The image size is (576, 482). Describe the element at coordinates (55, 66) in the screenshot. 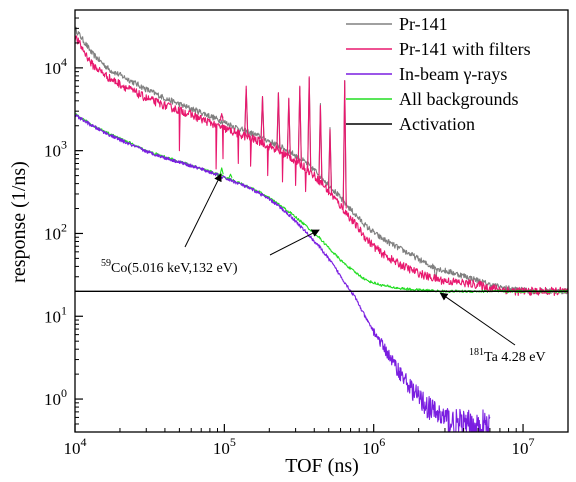

I see `y-tick-label: 10⁴` at that location.